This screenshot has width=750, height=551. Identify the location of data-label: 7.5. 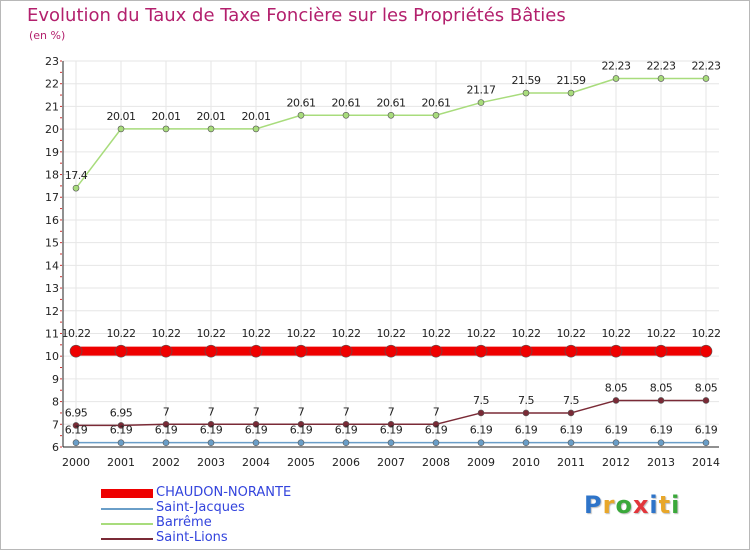
(526, 400).